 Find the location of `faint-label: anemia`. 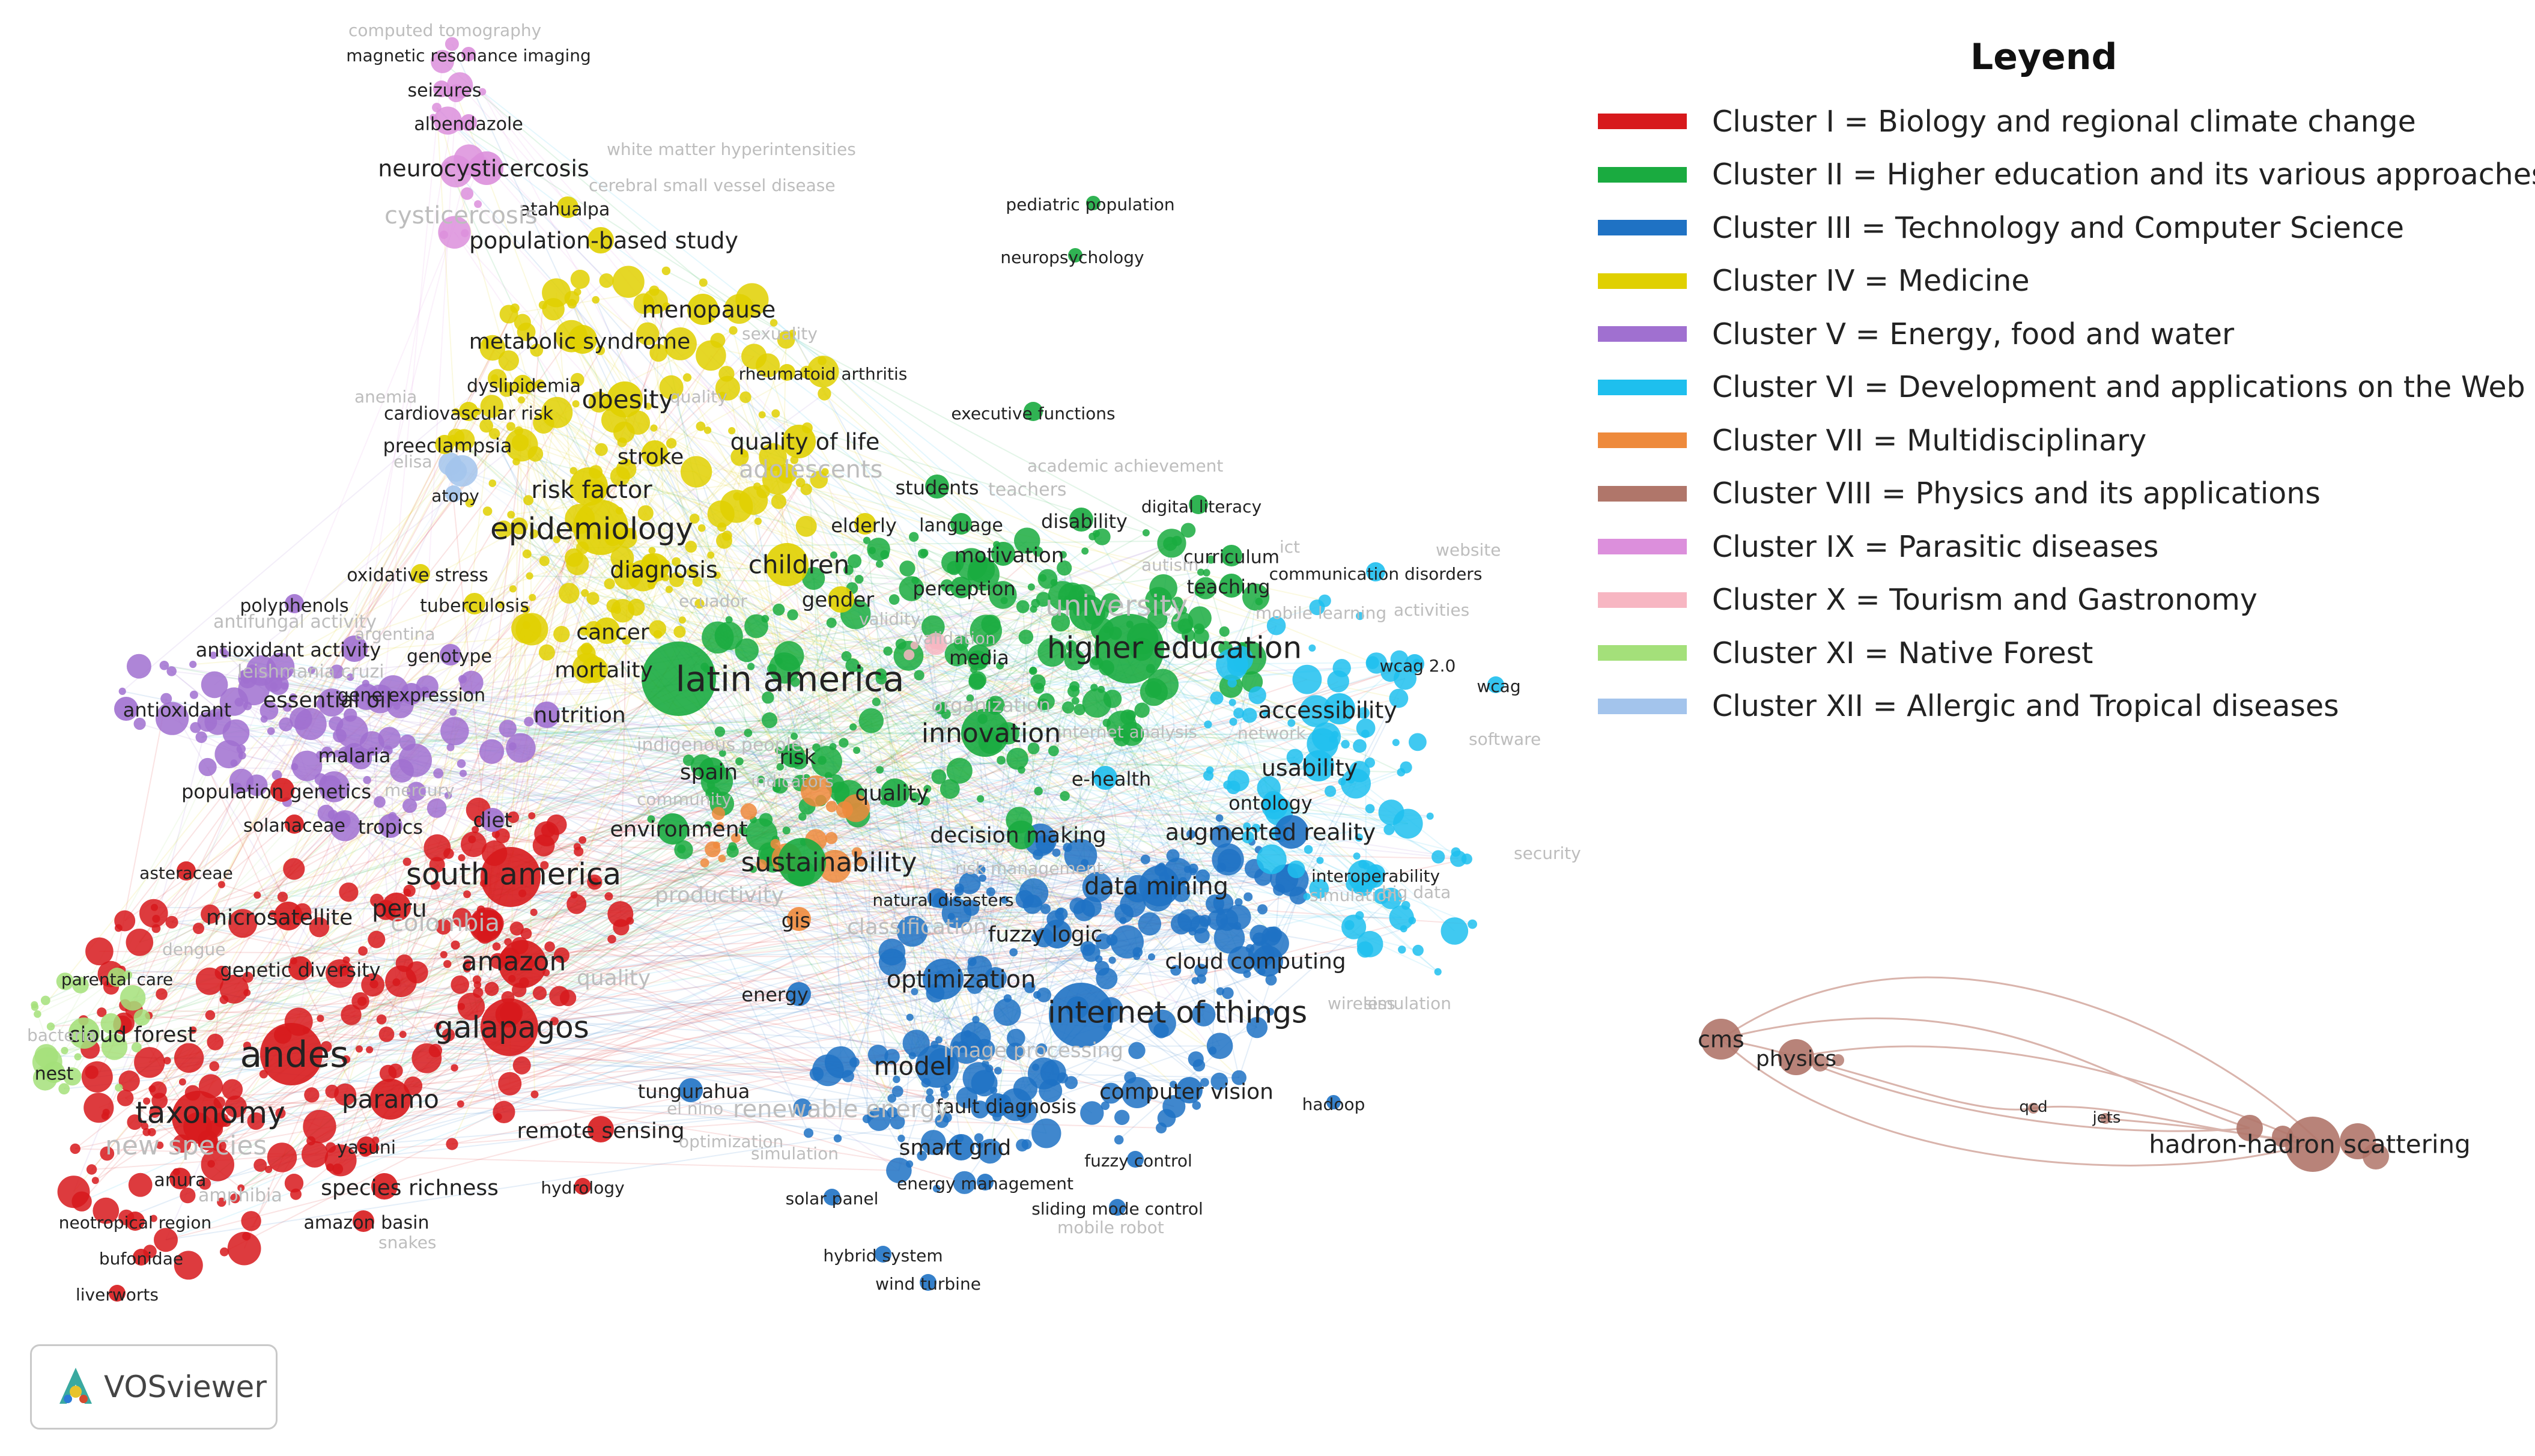

faint-label: anemia is located at coordinates (385, 397).